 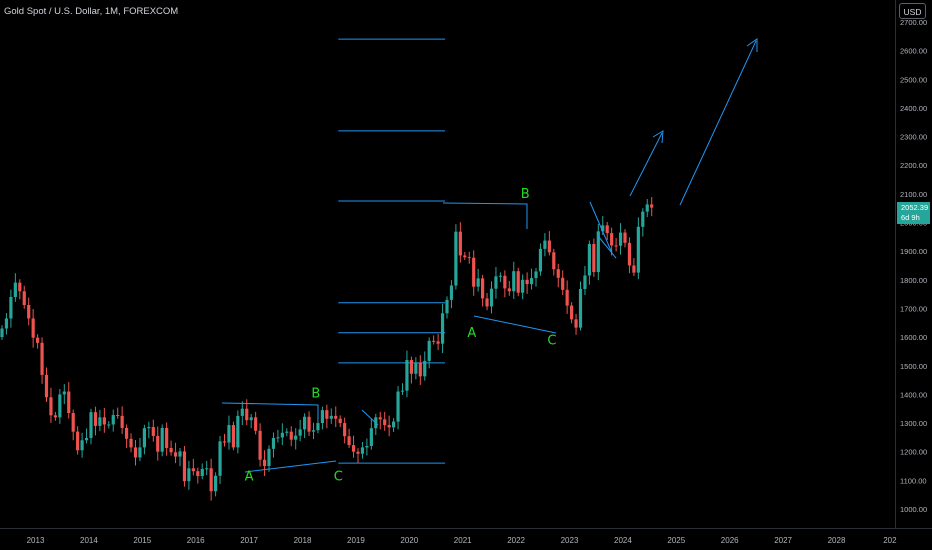 What do you see at coordinates (913, 137) in the screenshot?
I see `price-tick-label: 2300.00` at bounding box center [913, 137].